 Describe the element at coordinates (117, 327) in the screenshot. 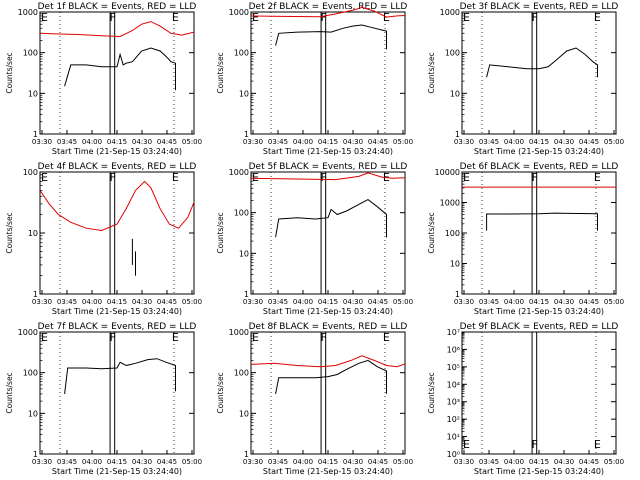

I see `panel-title: Det 7f BLACK = Events, RED = LLD` at that location.